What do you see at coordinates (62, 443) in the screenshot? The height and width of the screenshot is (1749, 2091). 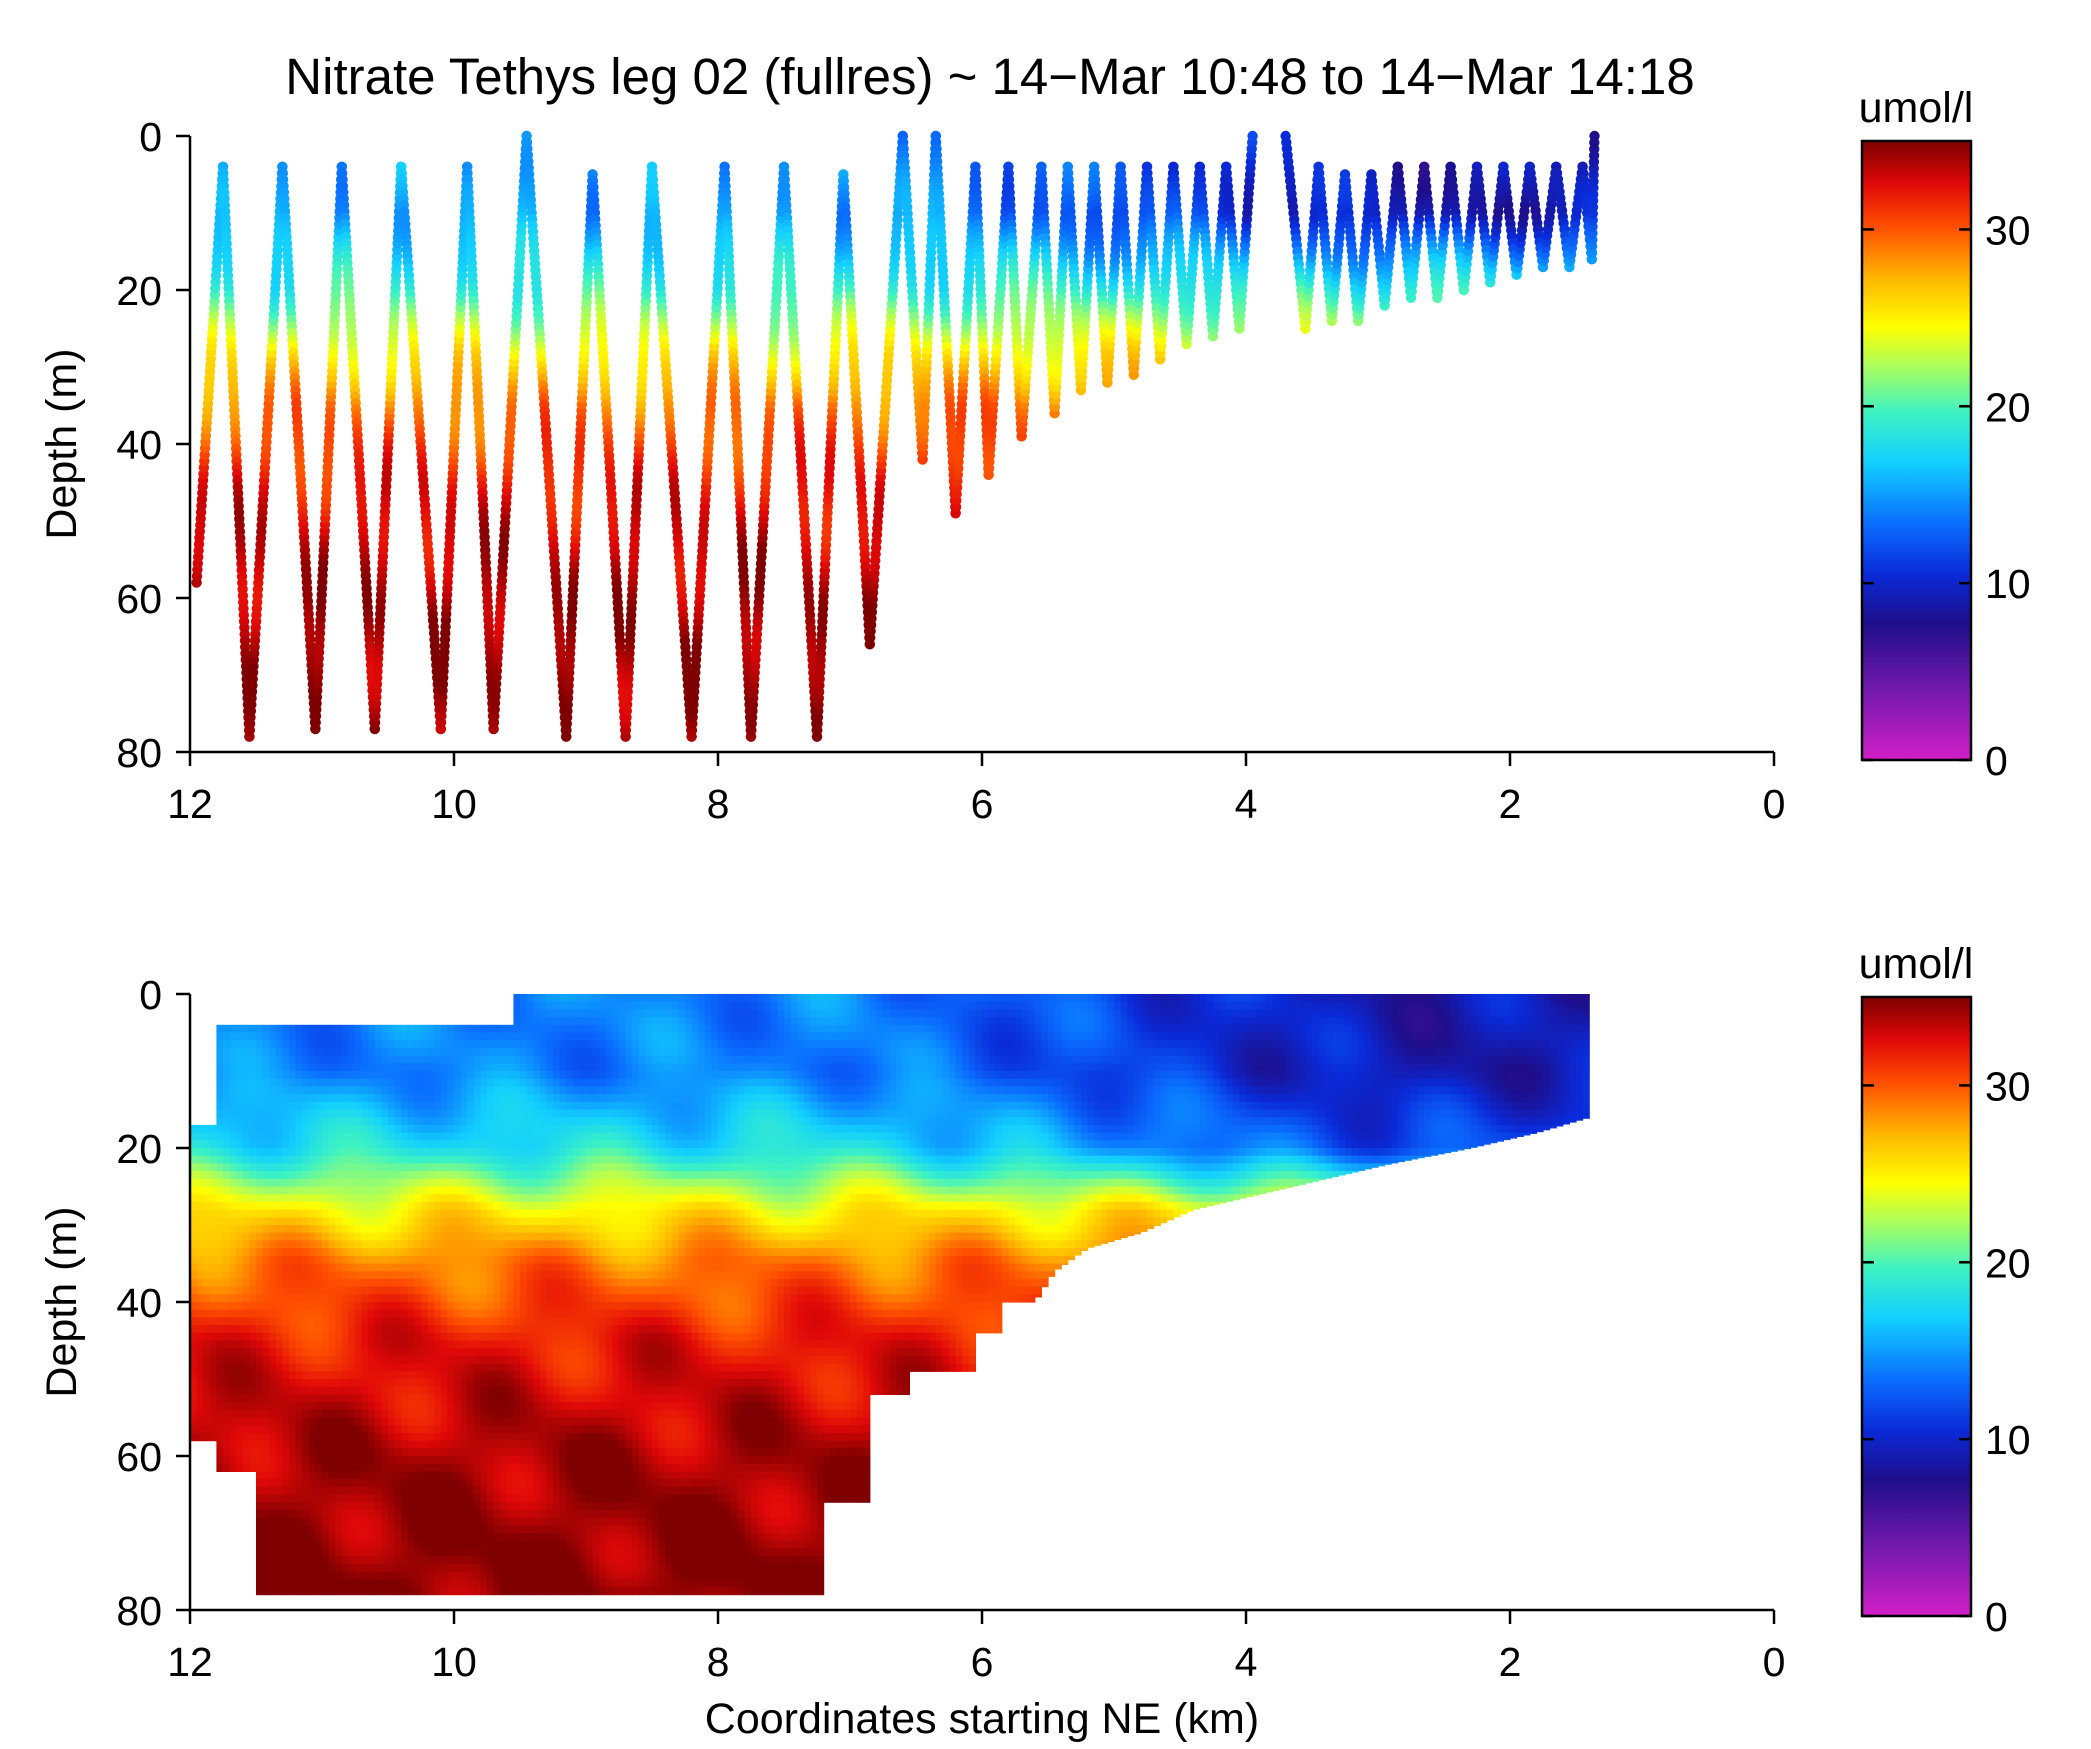 I see `top-y-axis-label: Depth (m)` at bounding box center [62, 443].